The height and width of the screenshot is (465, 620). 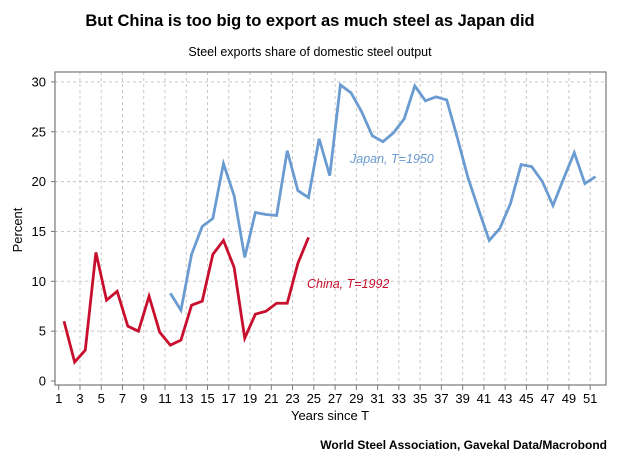 I want to click on x-tick-label: 23, so click(x=292, y=398).